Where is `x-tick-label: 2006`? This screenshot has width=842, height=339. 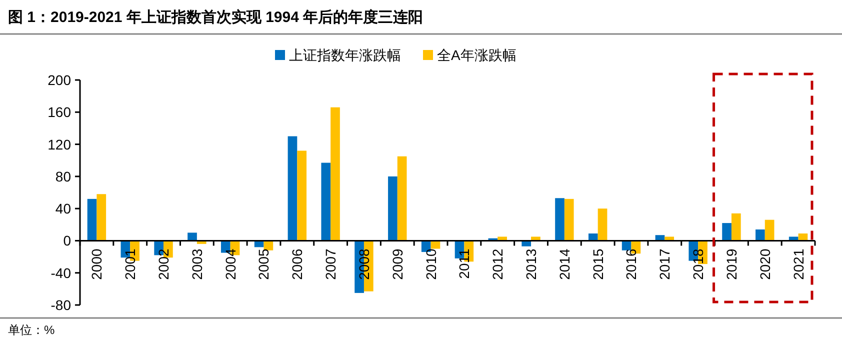 x-tick-label: 2006 is located at coordinates (297, 264).